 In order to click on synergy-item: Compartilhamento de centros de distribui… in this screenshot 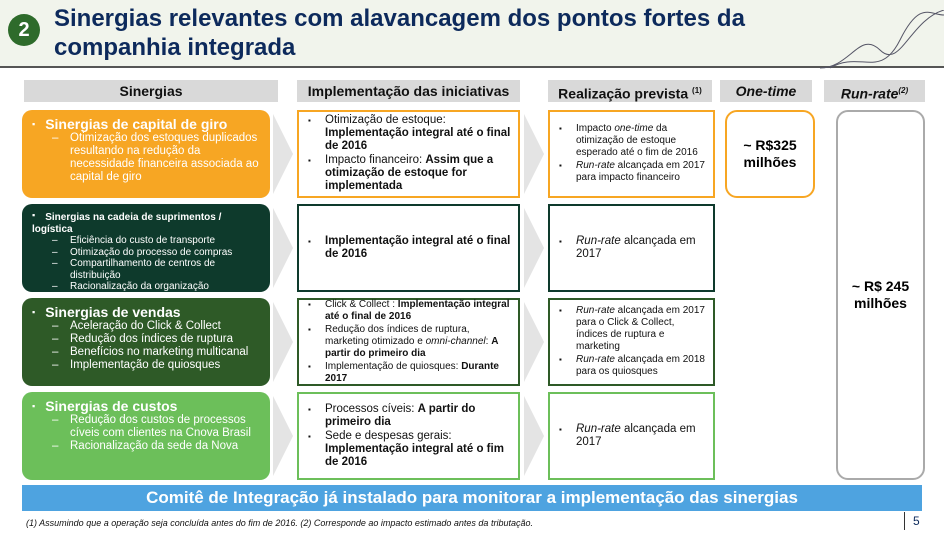, I will do `click(157, 269)`.